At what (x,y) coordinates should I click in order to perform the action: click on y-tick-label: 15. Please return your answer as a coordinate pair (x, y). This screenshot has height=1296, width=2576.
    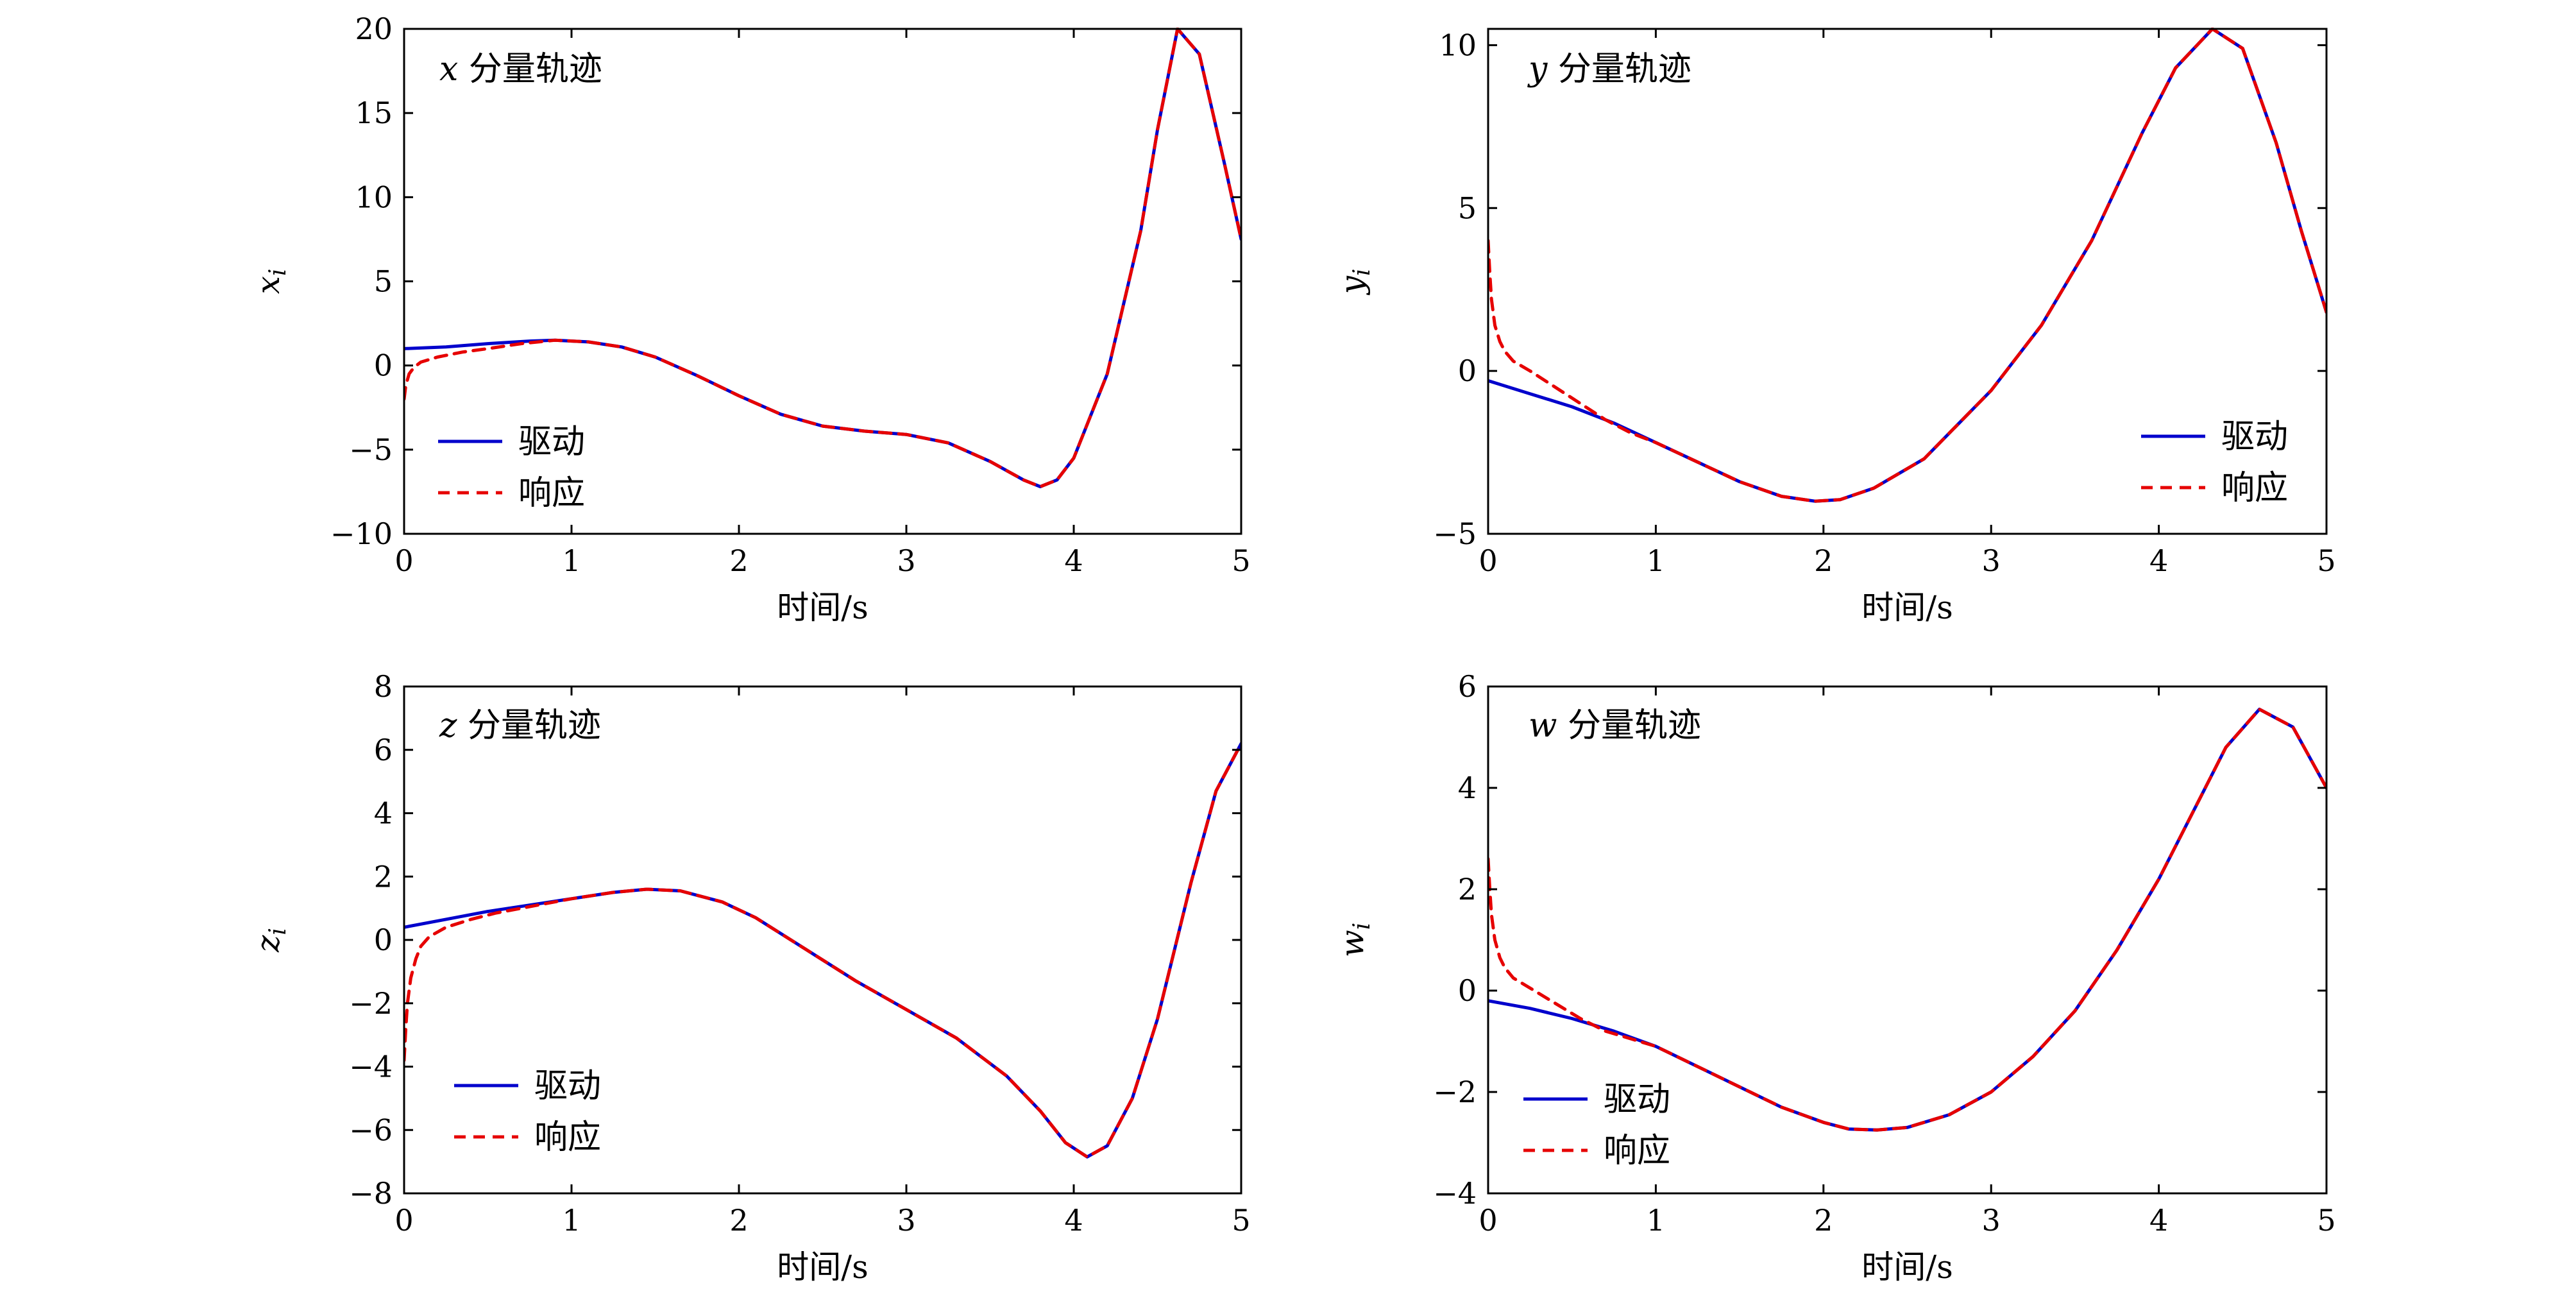
    Looking at the image, I should click on (374, 113).